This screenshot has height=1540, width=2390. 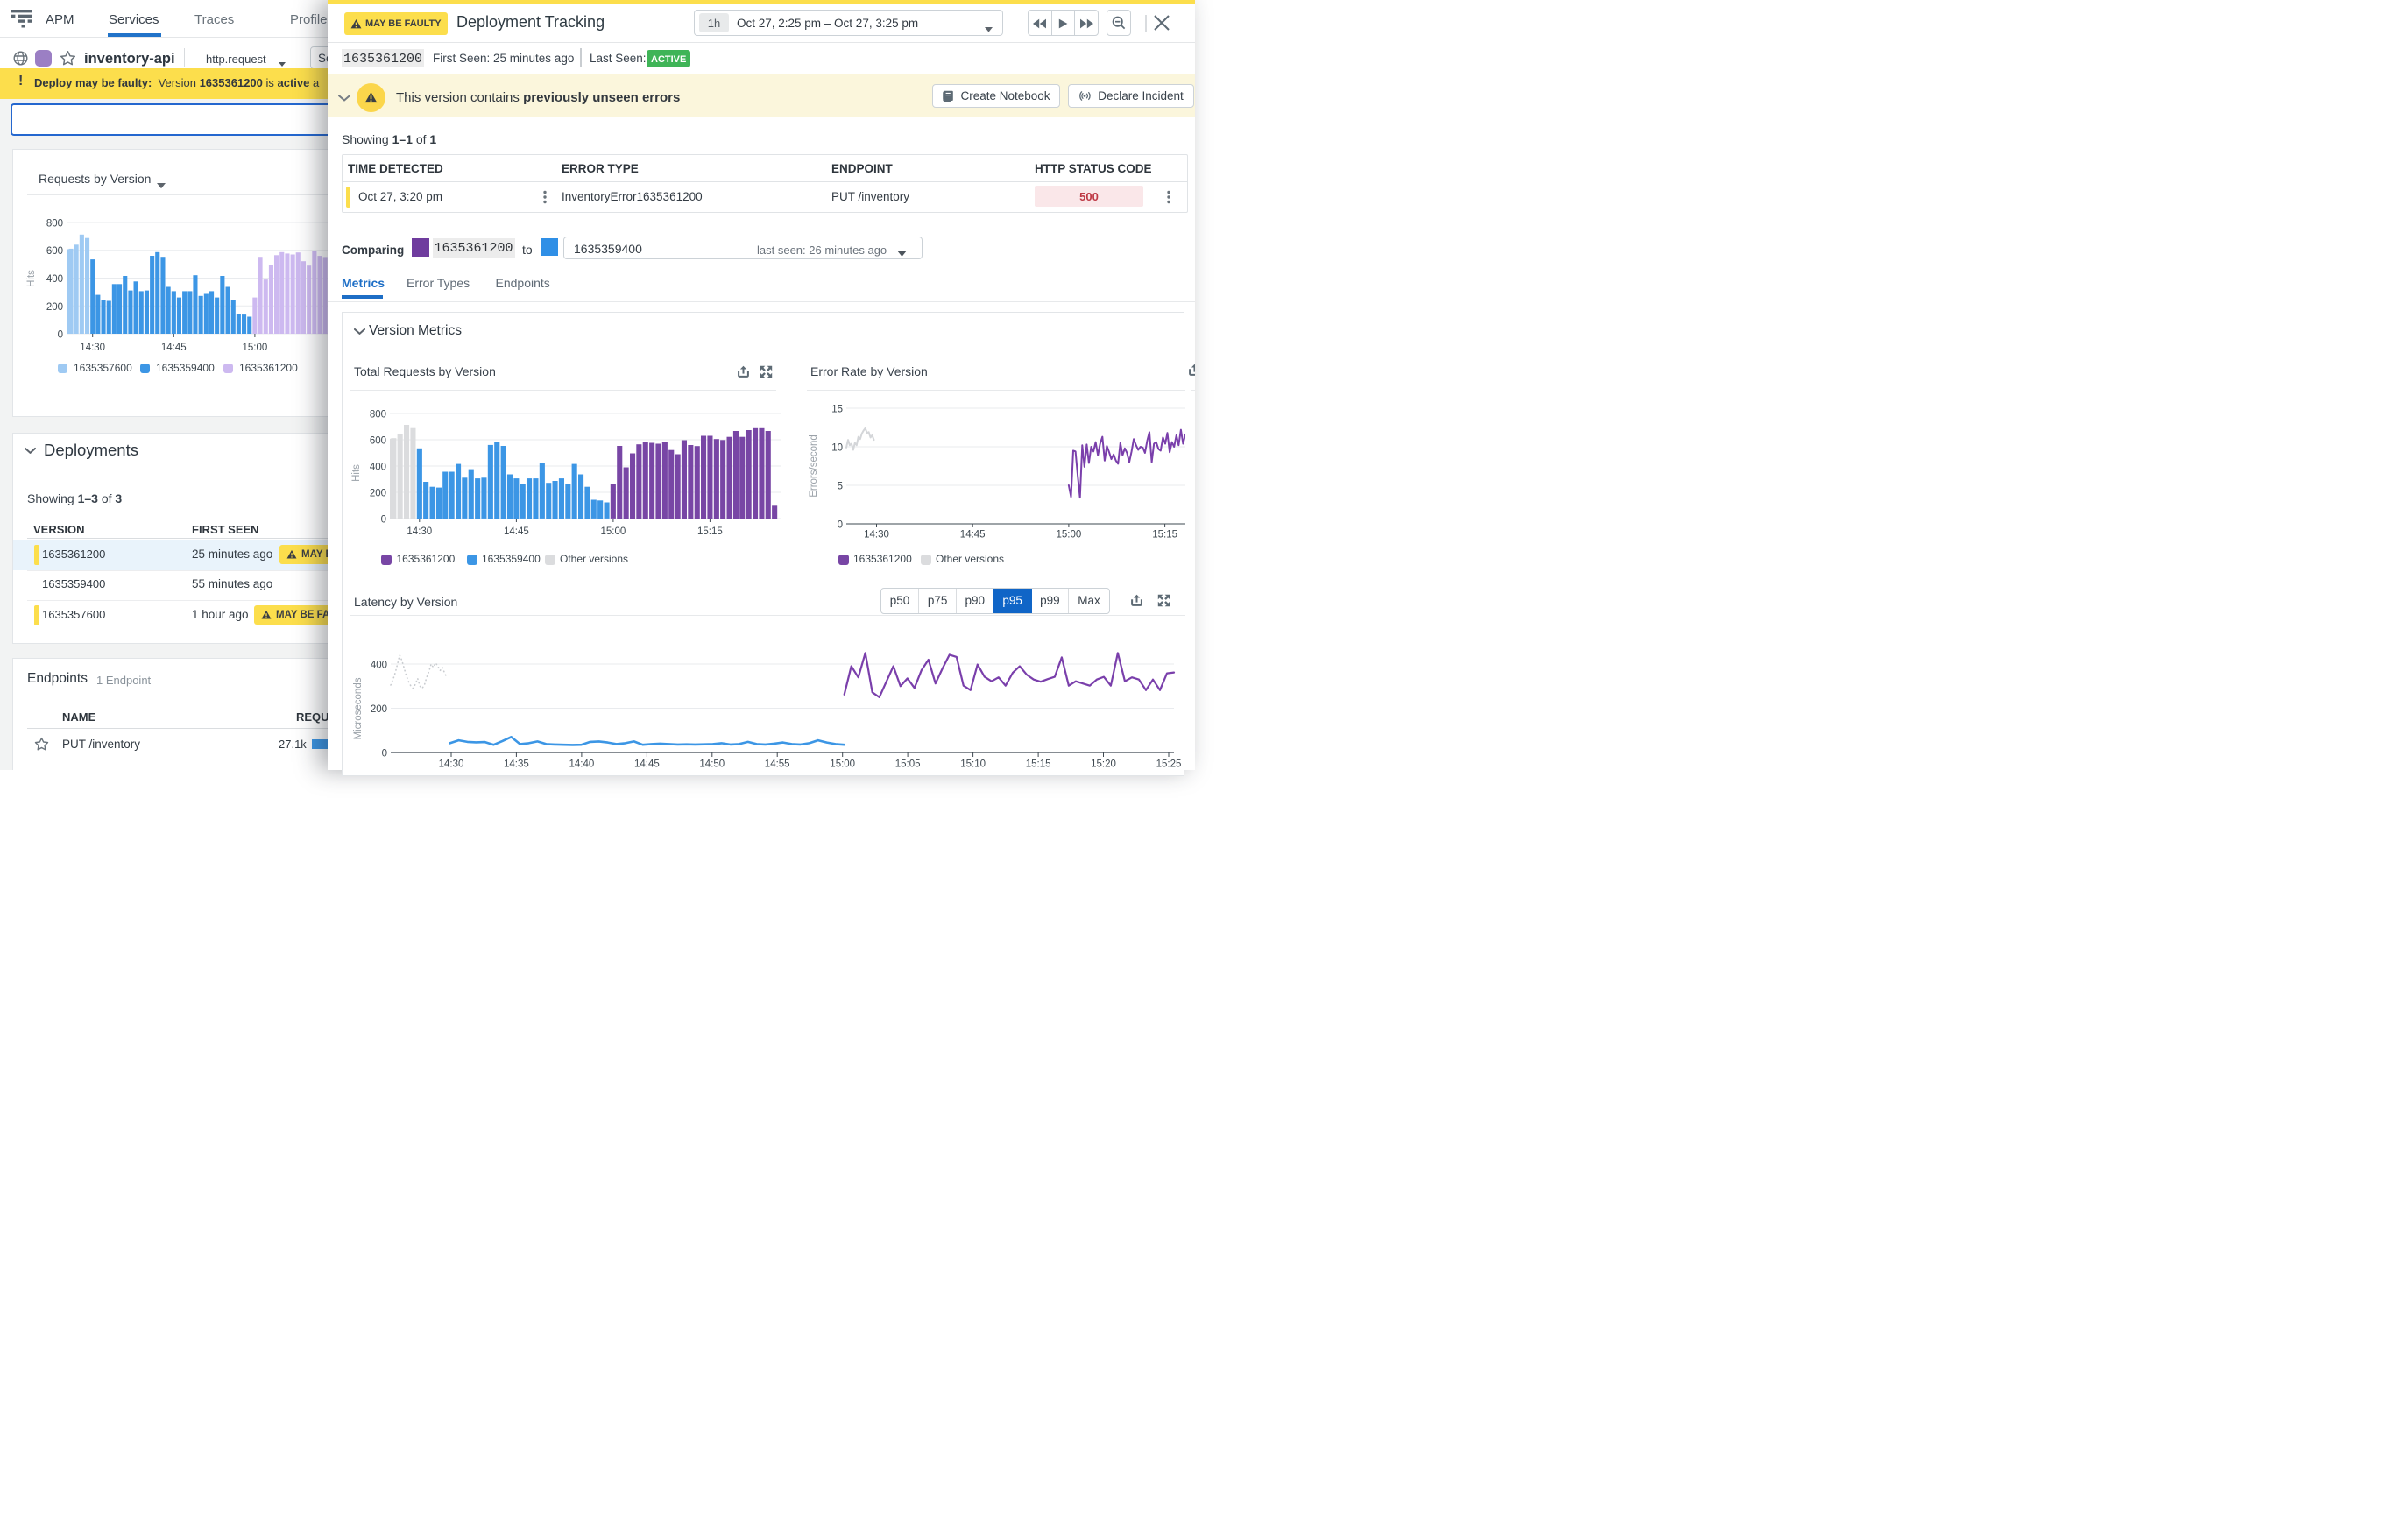 What do you see at coordinates (973, 765) in the screenshot?
I see `svg-text: 15:10` at bounding box center [973, 765].